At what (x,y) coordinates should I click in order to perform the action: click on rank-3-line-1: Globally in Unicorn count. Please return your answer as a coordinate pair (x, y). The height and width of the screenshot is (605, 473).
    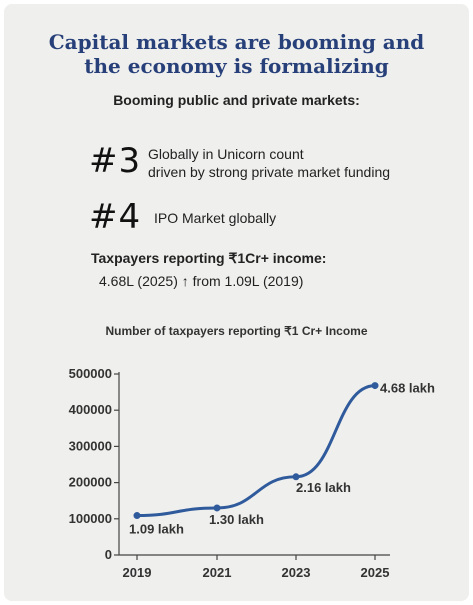
    Looking at the image, I should click on (226, 154).